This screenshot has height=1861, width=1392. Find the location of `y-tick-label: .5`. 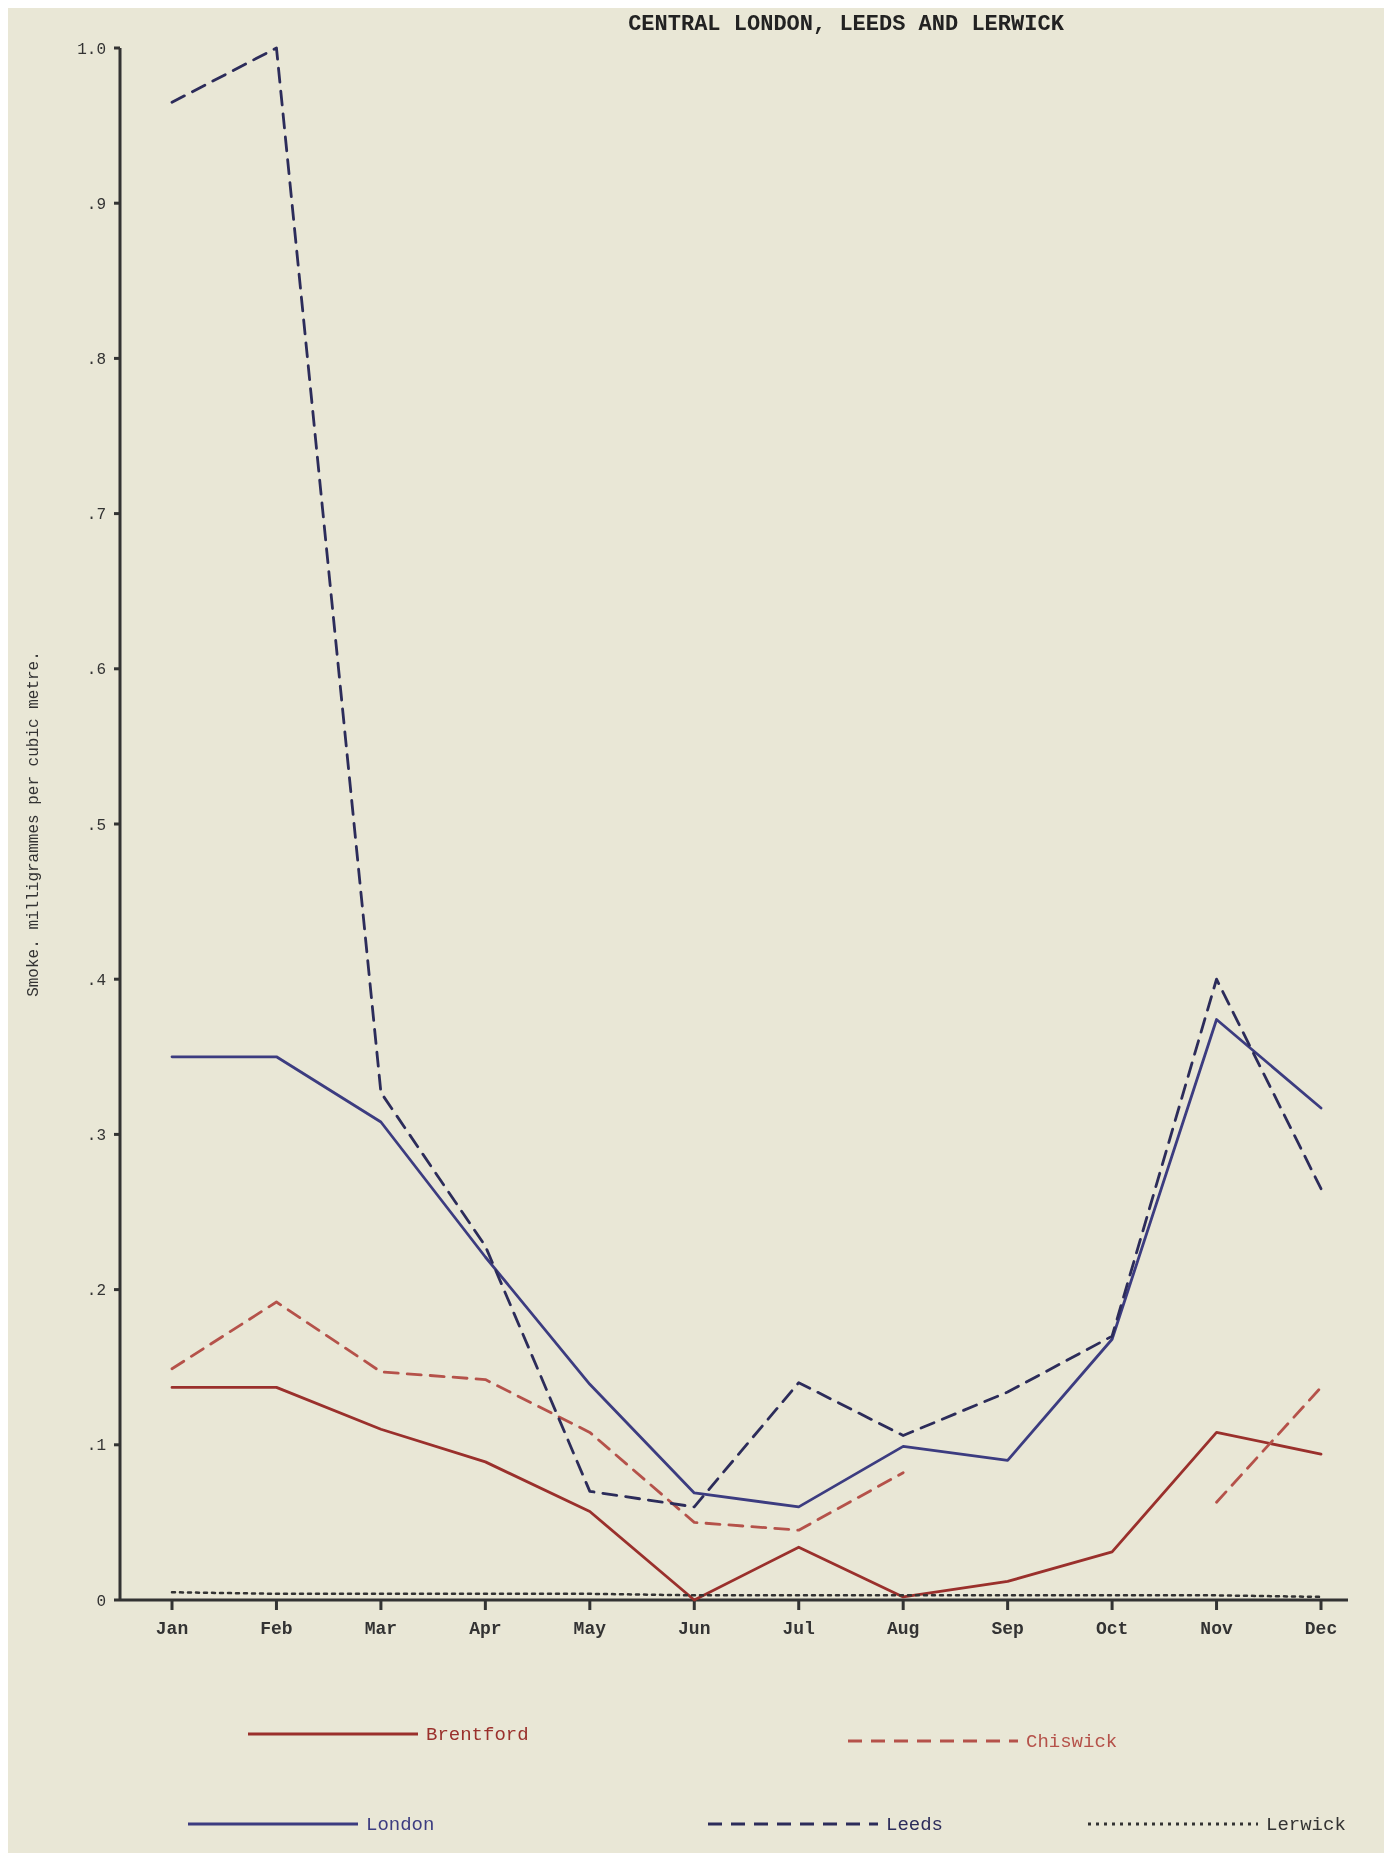

y-tick-label: .5 is located at coordinates (96, 825).